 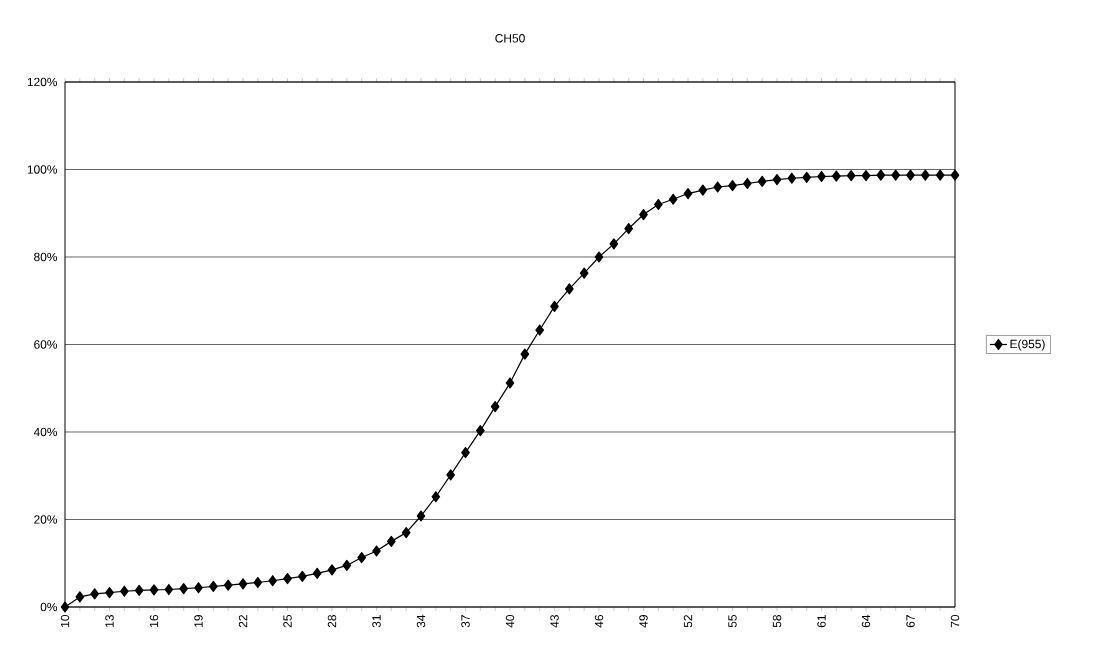 What do you see at coordinates (332, 621) in the screenshot?
I see `x-tick-label: 28` at bounding box center [332, 621].